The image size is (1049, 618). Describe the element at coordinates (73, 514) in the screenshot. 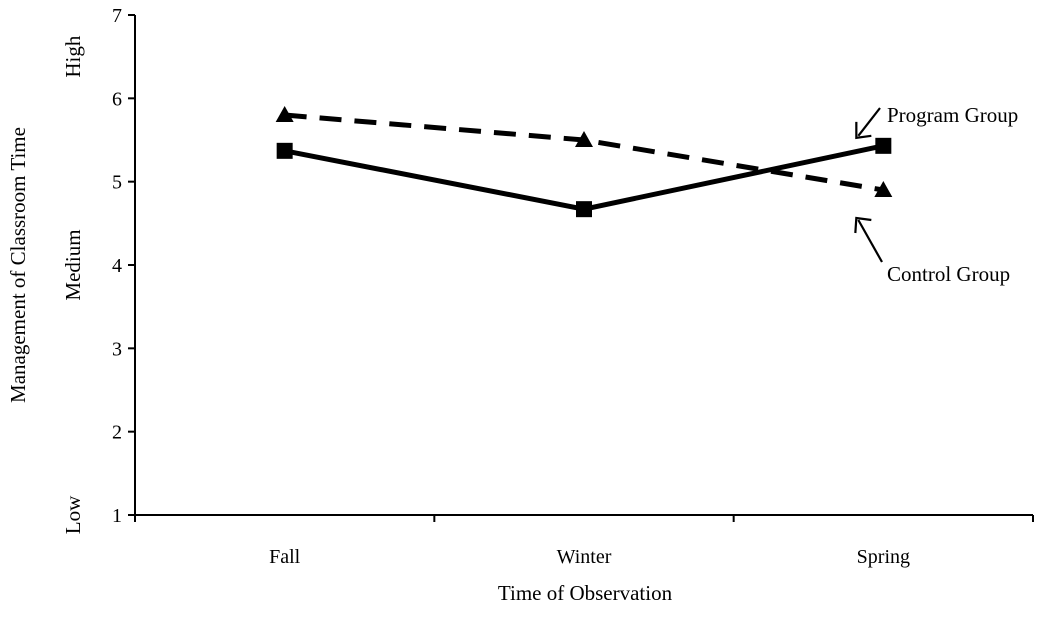

I see `y-band-label: Low` at that location.